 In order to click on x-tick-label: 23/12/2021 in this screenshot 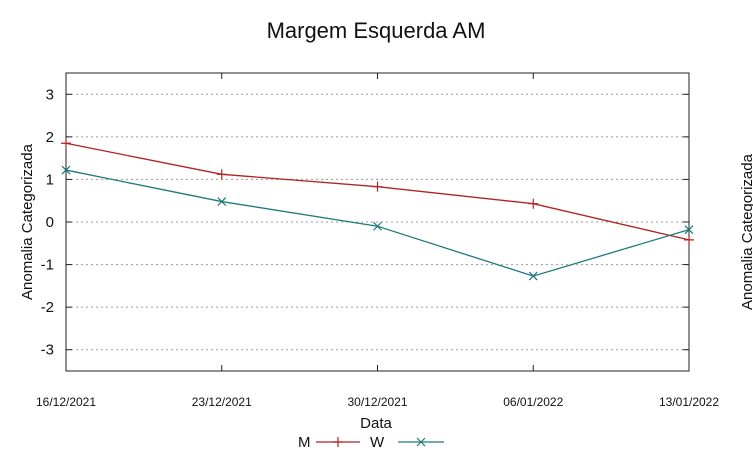, I will do `click(222, 402)`.